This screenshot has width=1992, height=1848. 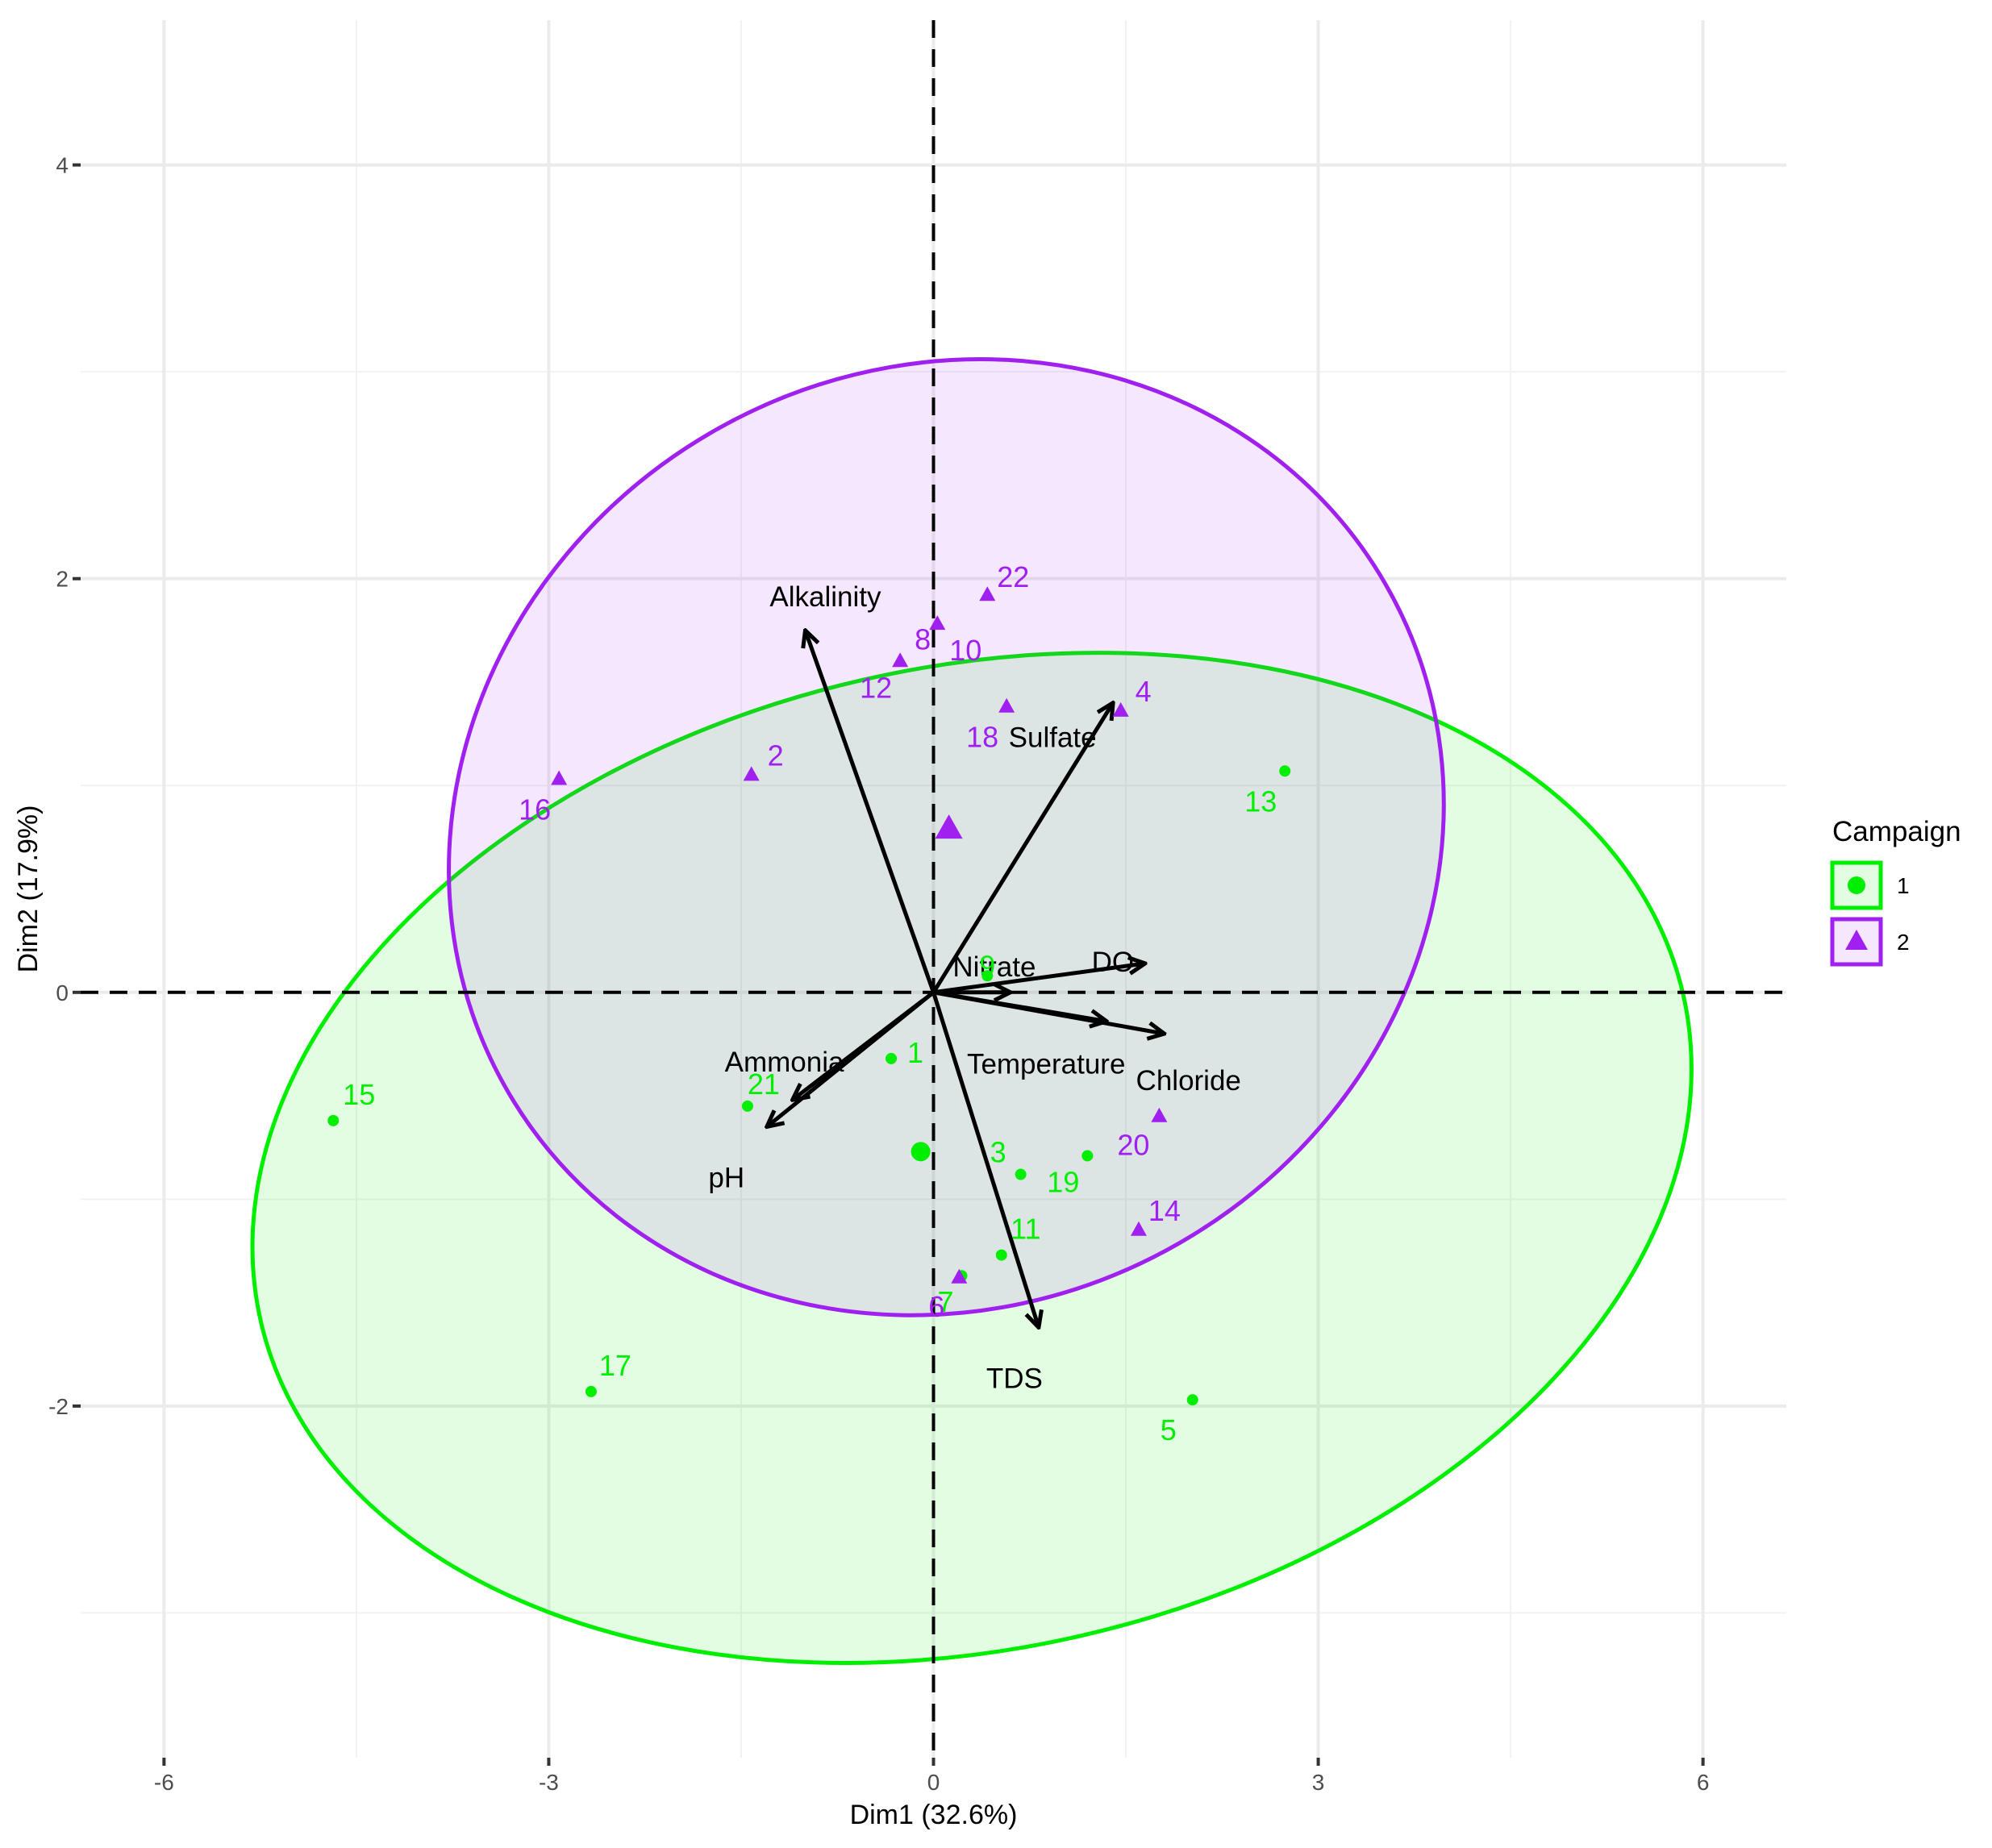 I want to click on variable-label-temperature: Temperature, so click(x=1046, y=1064).